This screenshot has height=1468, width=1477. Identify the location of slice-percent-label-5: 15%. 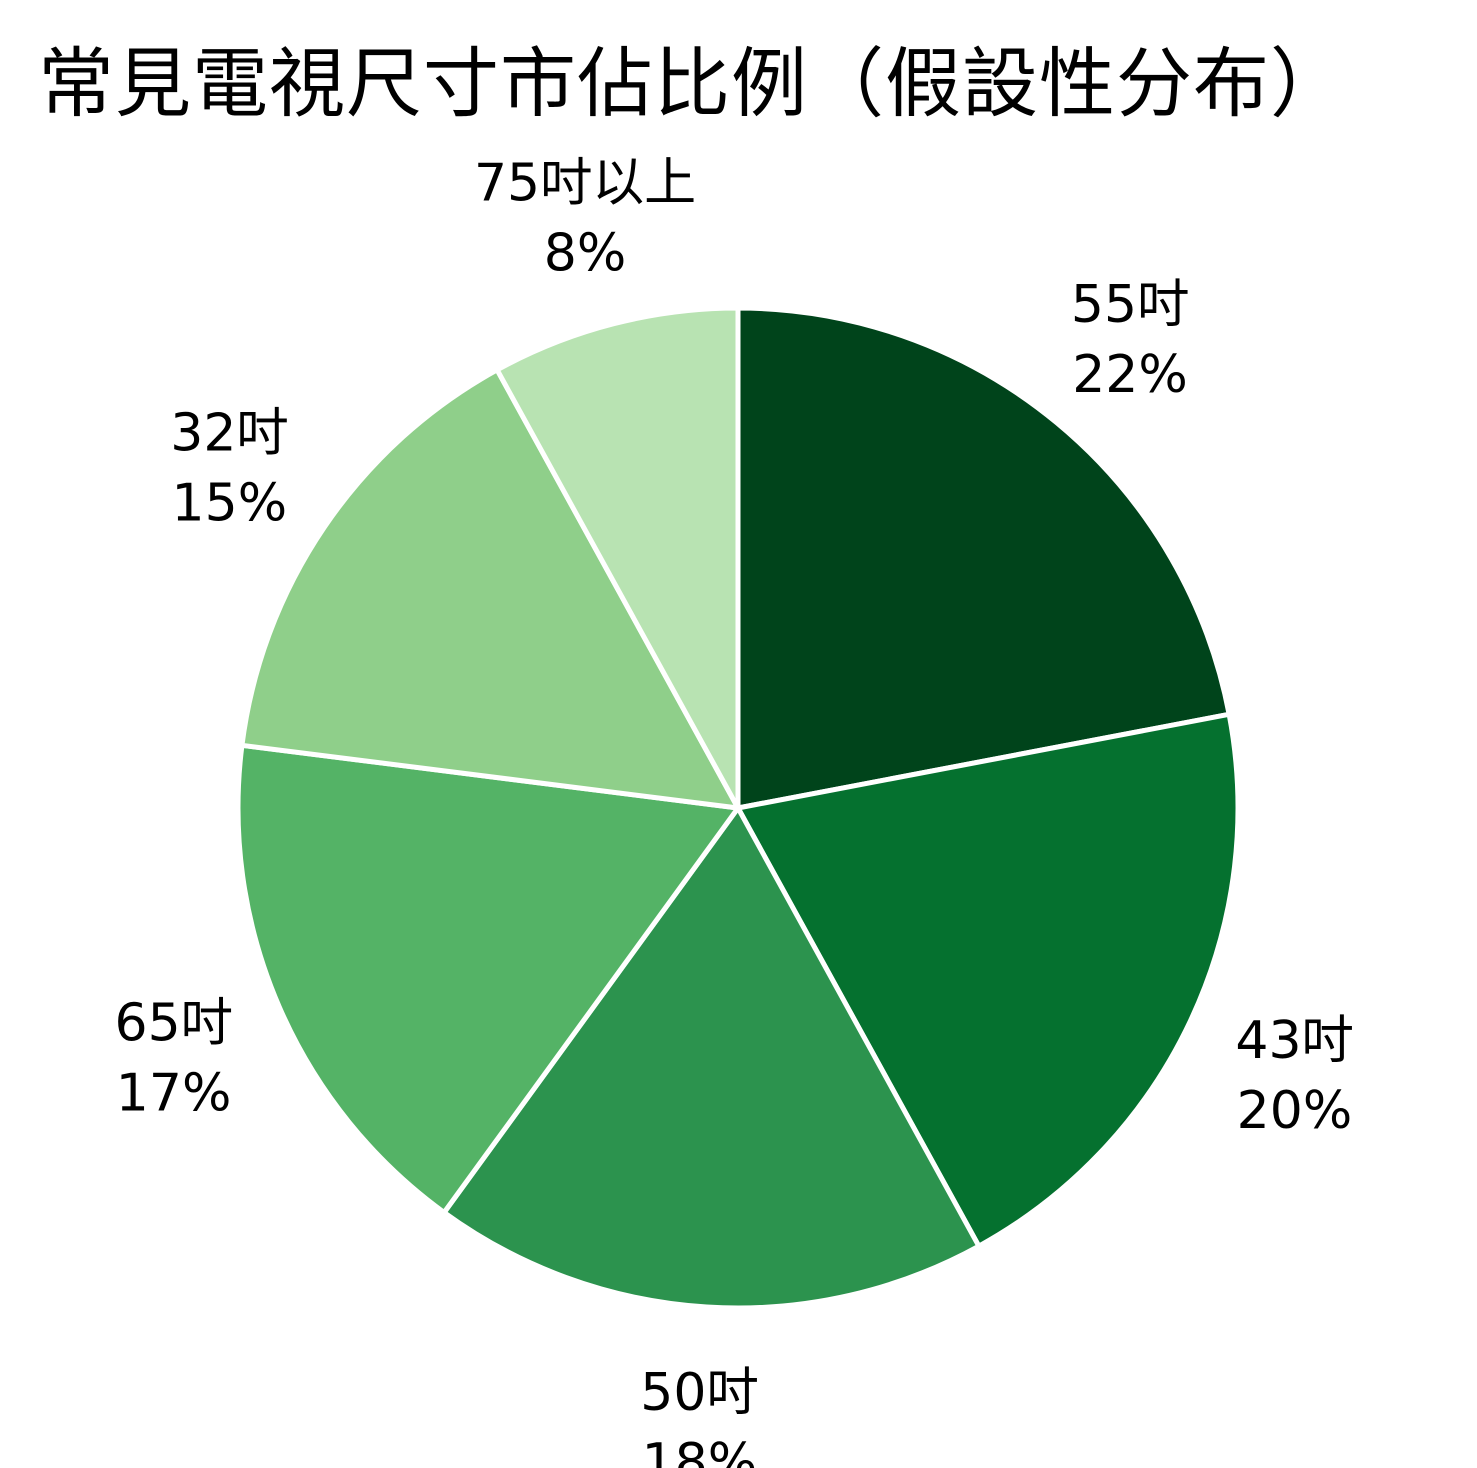
(230, 503).